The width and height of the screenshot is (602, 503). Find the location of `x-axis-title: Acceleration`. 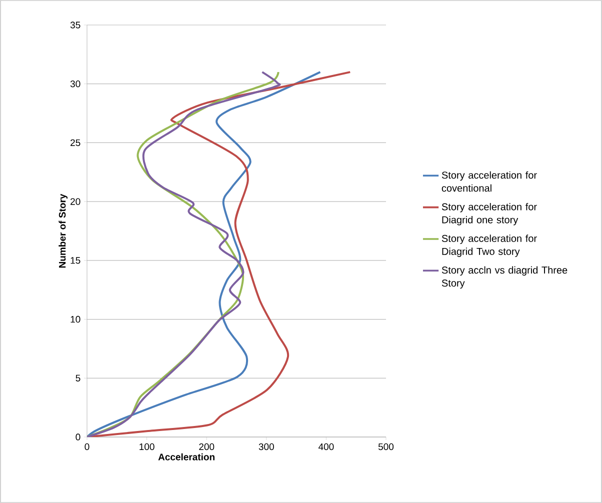

x-axis-title: Acceleration is located at coordinates (186, 456).